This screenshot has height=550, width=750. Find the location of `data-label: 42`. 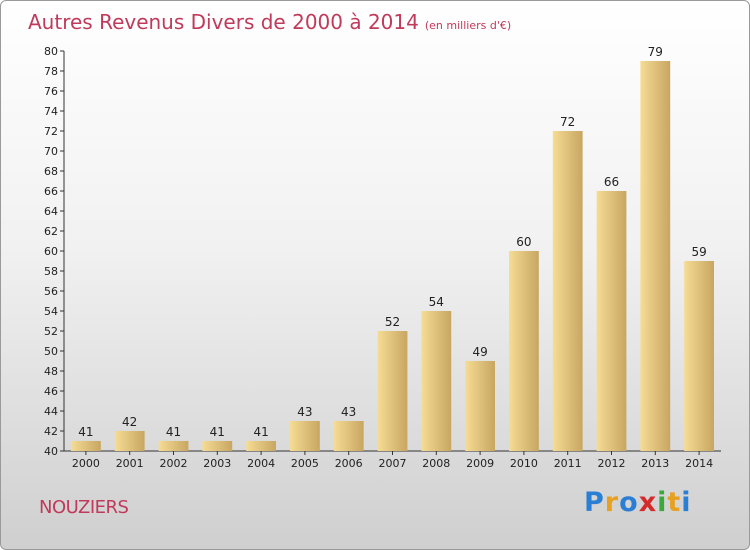

data-label: 42 is located at coordinates (129, 422).